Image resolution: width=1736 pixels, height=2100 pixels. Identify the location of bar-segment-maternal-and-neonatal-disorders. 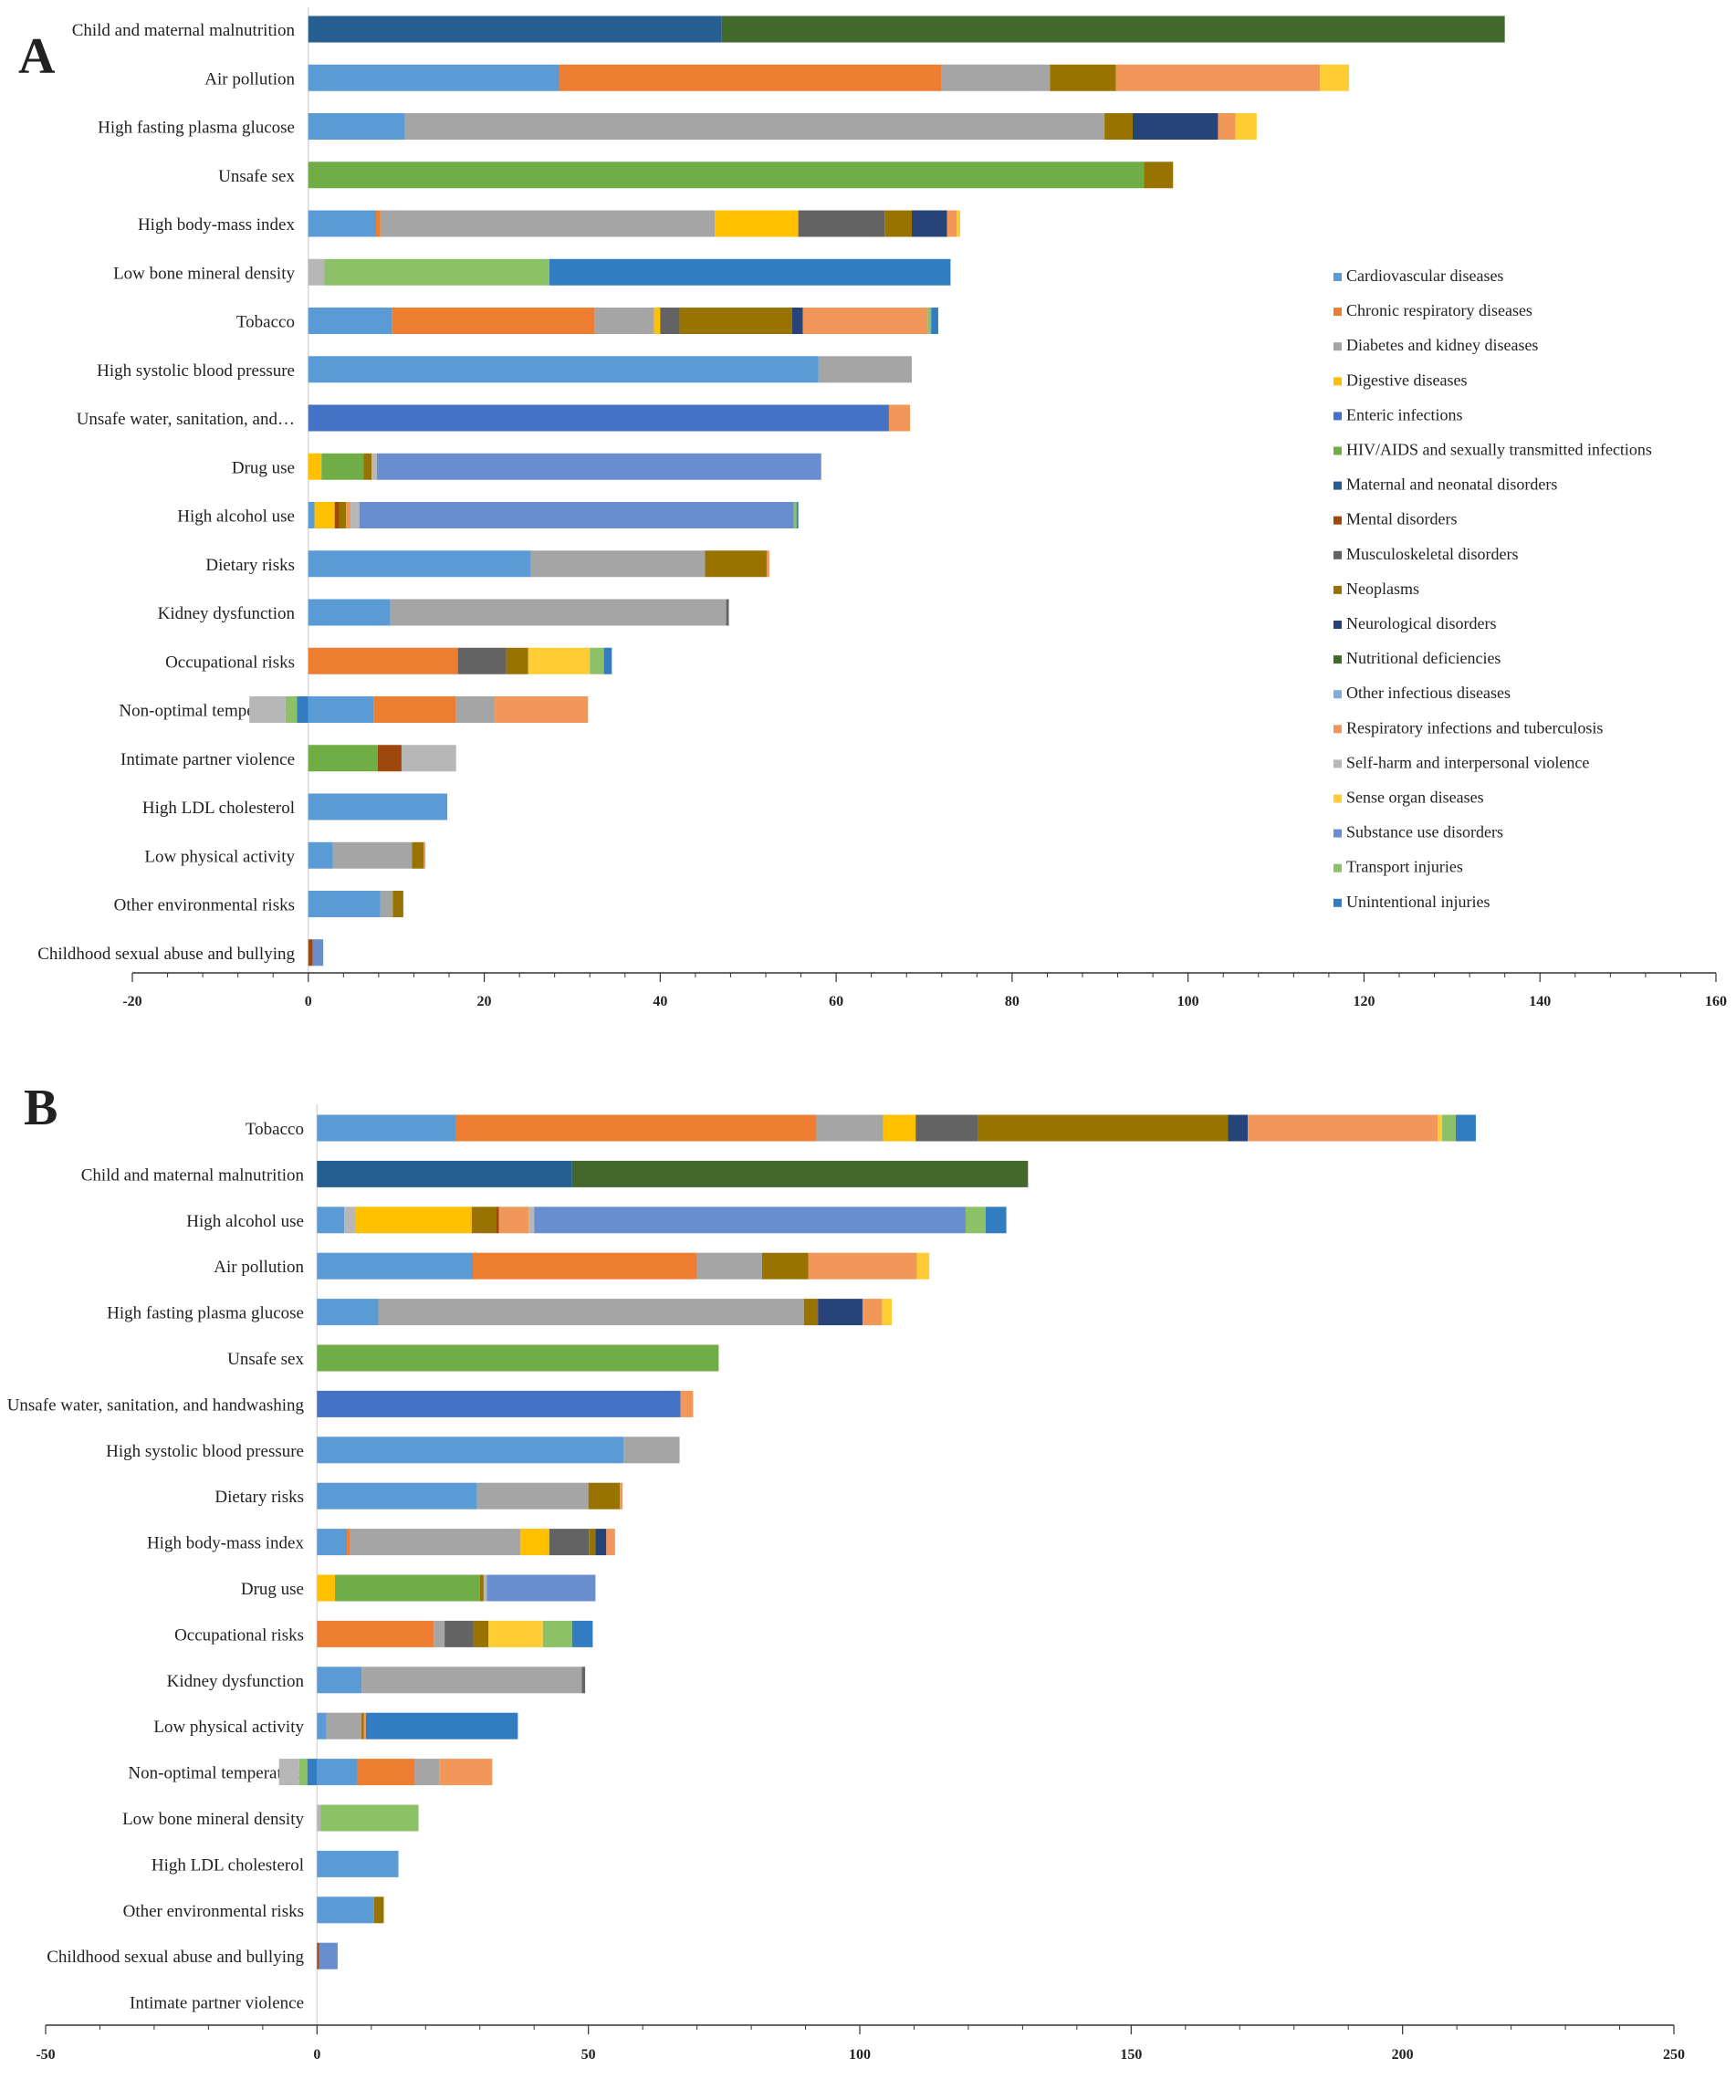
(515, 29).